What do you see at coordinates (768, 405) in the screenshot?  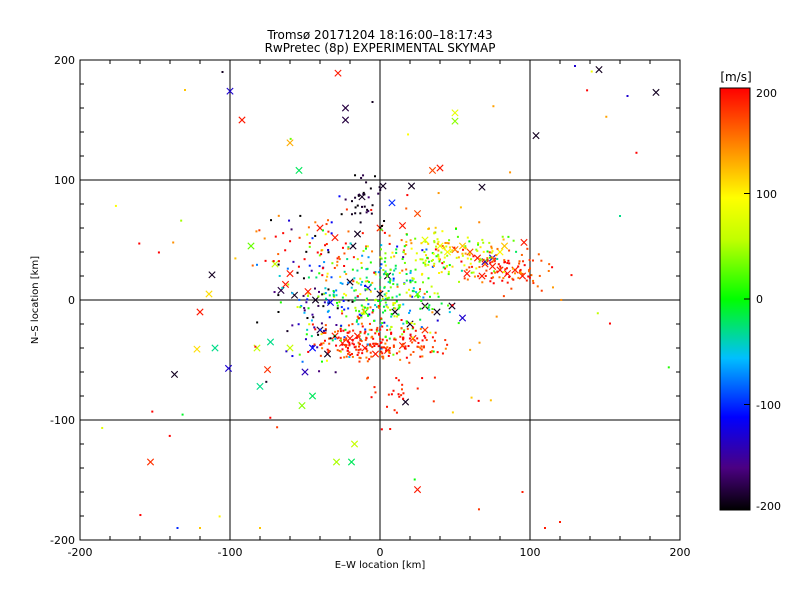 I see `colorbar-tick-label: -100` at bounding box center [768, 405].